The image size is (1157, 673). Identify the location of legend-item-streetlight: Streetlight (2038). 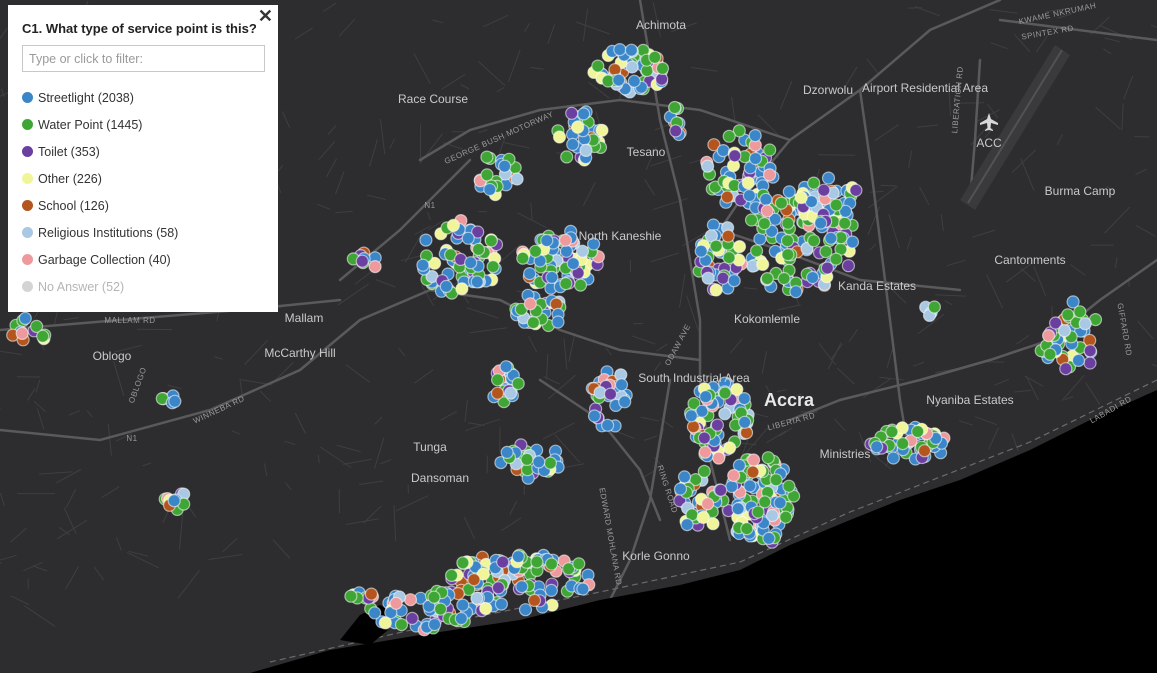
(143, 97).